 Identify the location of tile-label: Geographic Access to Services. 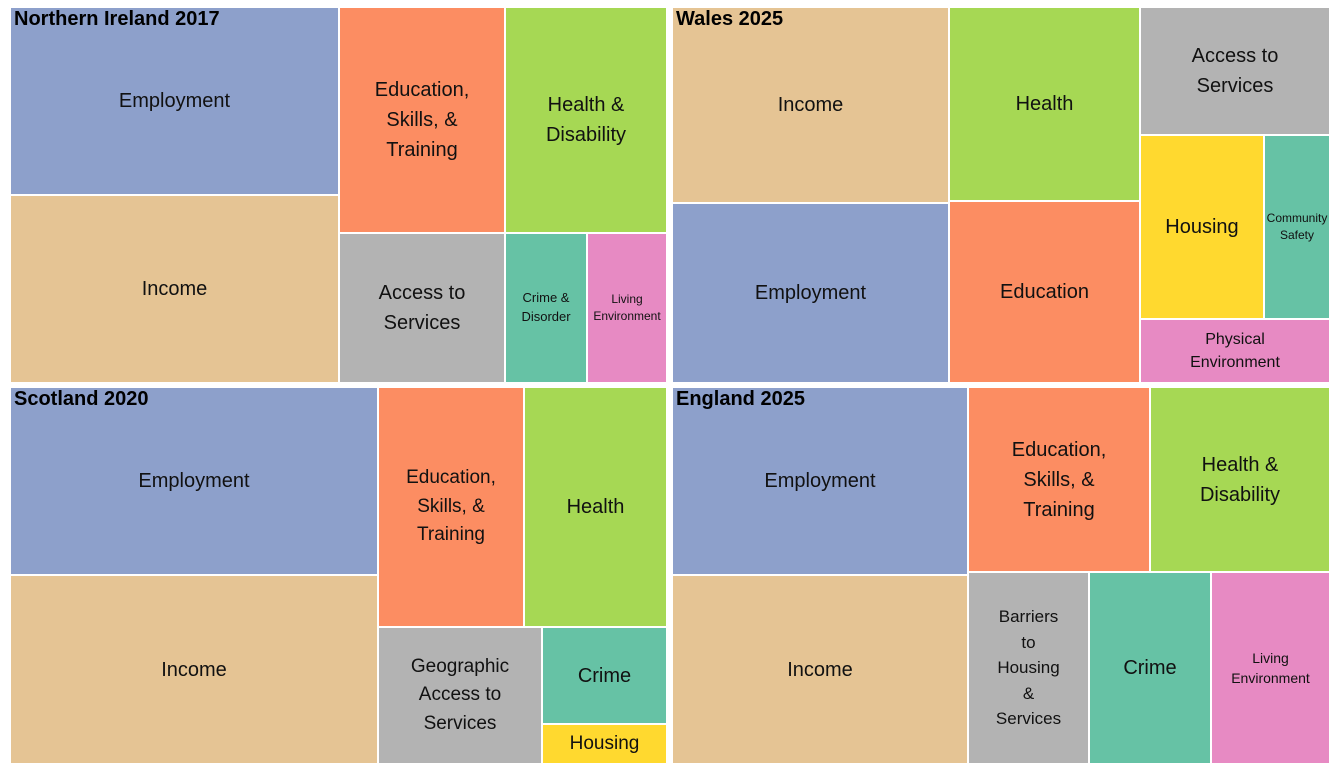
(460, 694).